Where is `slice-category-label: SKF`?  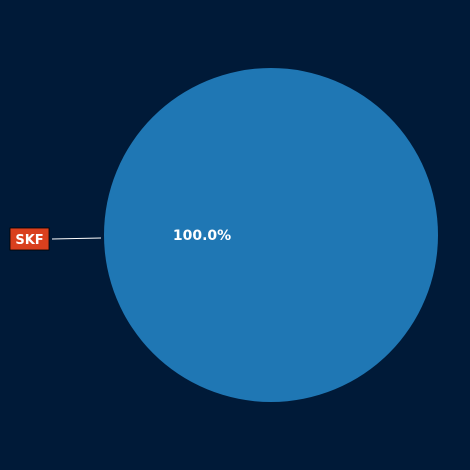
slice-category-label: SKF is located at coordinates (29, 240).